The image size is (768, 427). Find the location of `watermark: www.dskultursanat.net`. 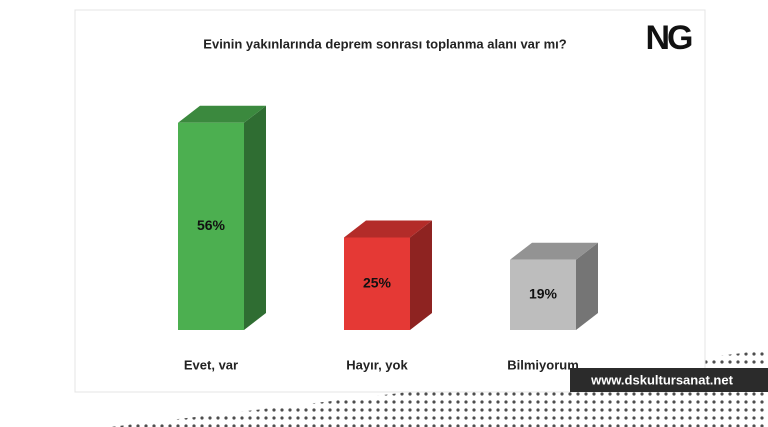

watermark: www.dskultursanat.net is located at coordinates (661, 379).